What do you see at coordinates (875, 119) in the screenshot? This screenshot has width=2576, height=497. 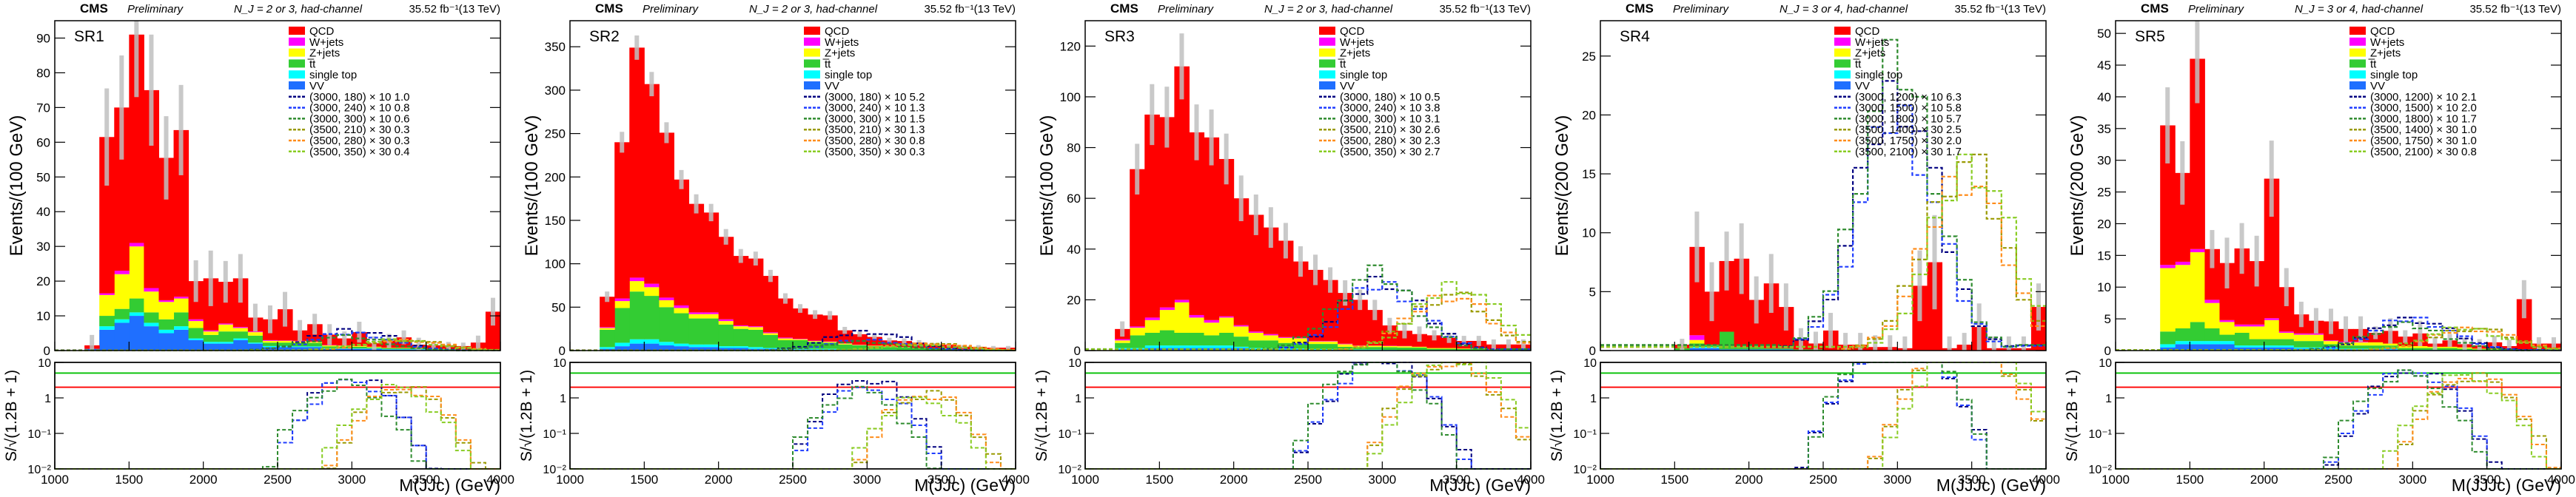 I see `legend-label: (3000, 300) × 10 1.5` at bounding box center [875, 119].